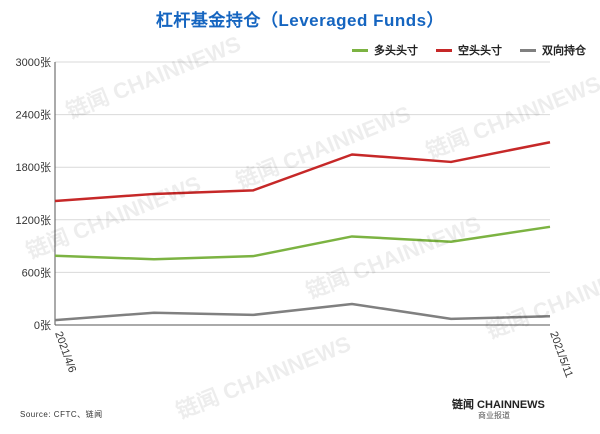 The width and height of the screenshot is (600, 434). I want to click on y-tick-label: 1200张, so click(33, 220).